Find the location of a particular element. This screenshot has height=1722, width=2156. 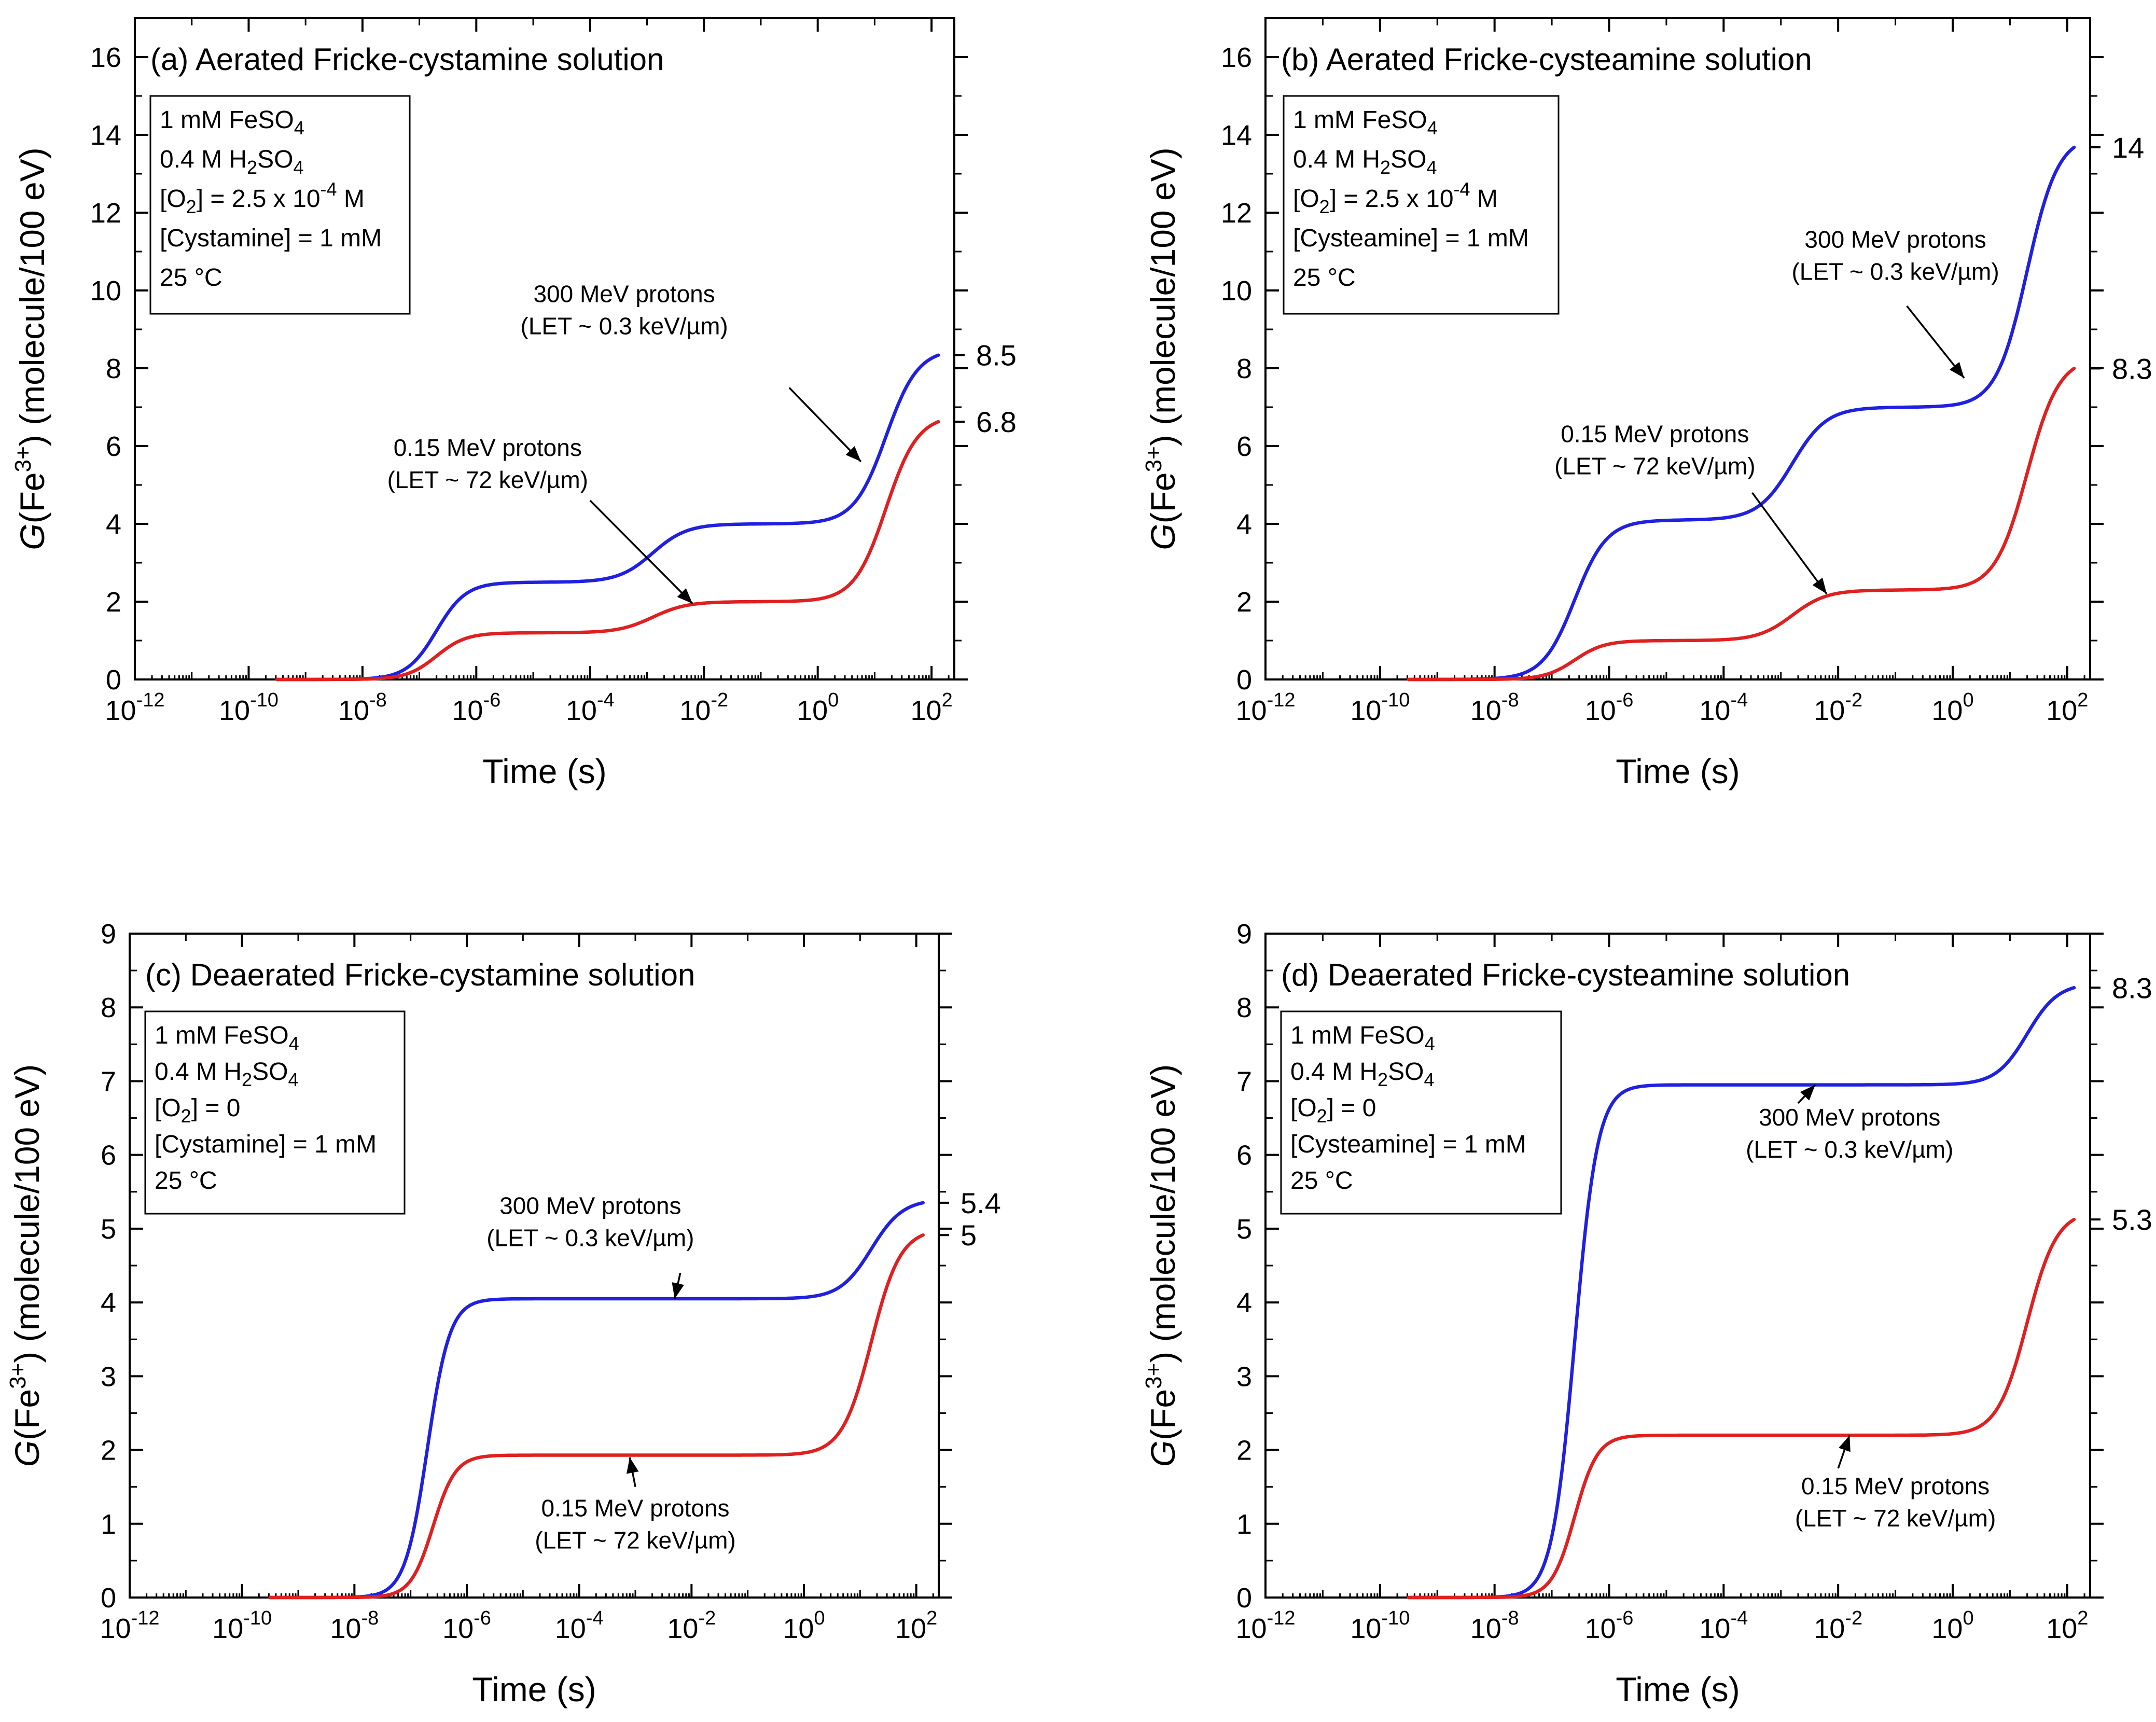

end-value-label: 14 is located at coordinates (2128, 147).